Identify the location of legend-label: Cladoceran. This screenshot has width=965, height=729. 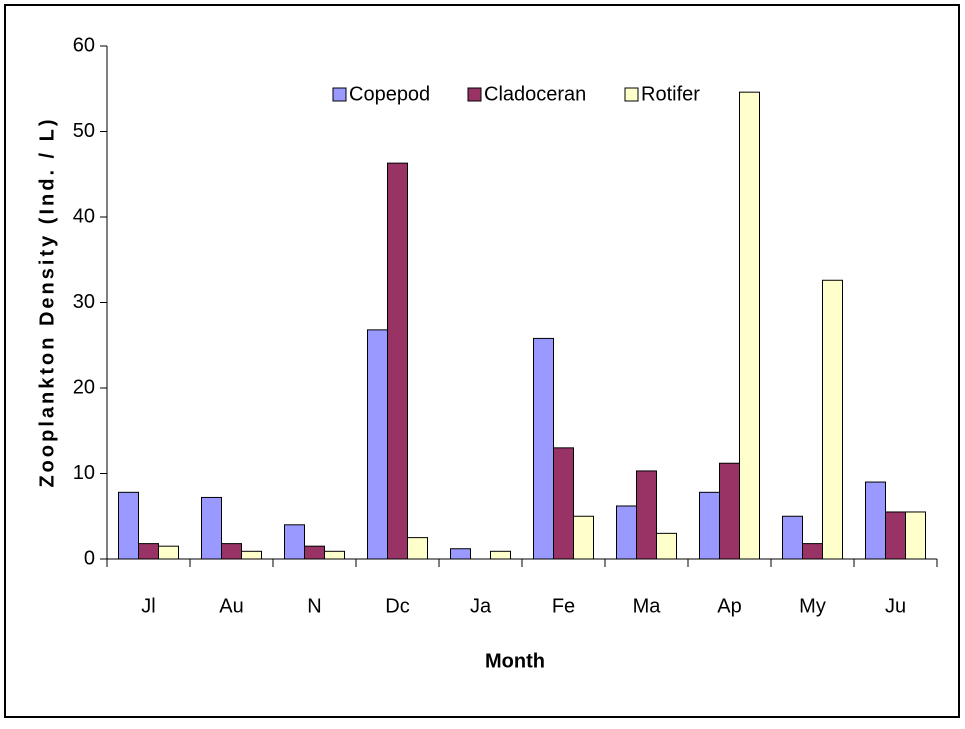
(535, 94).